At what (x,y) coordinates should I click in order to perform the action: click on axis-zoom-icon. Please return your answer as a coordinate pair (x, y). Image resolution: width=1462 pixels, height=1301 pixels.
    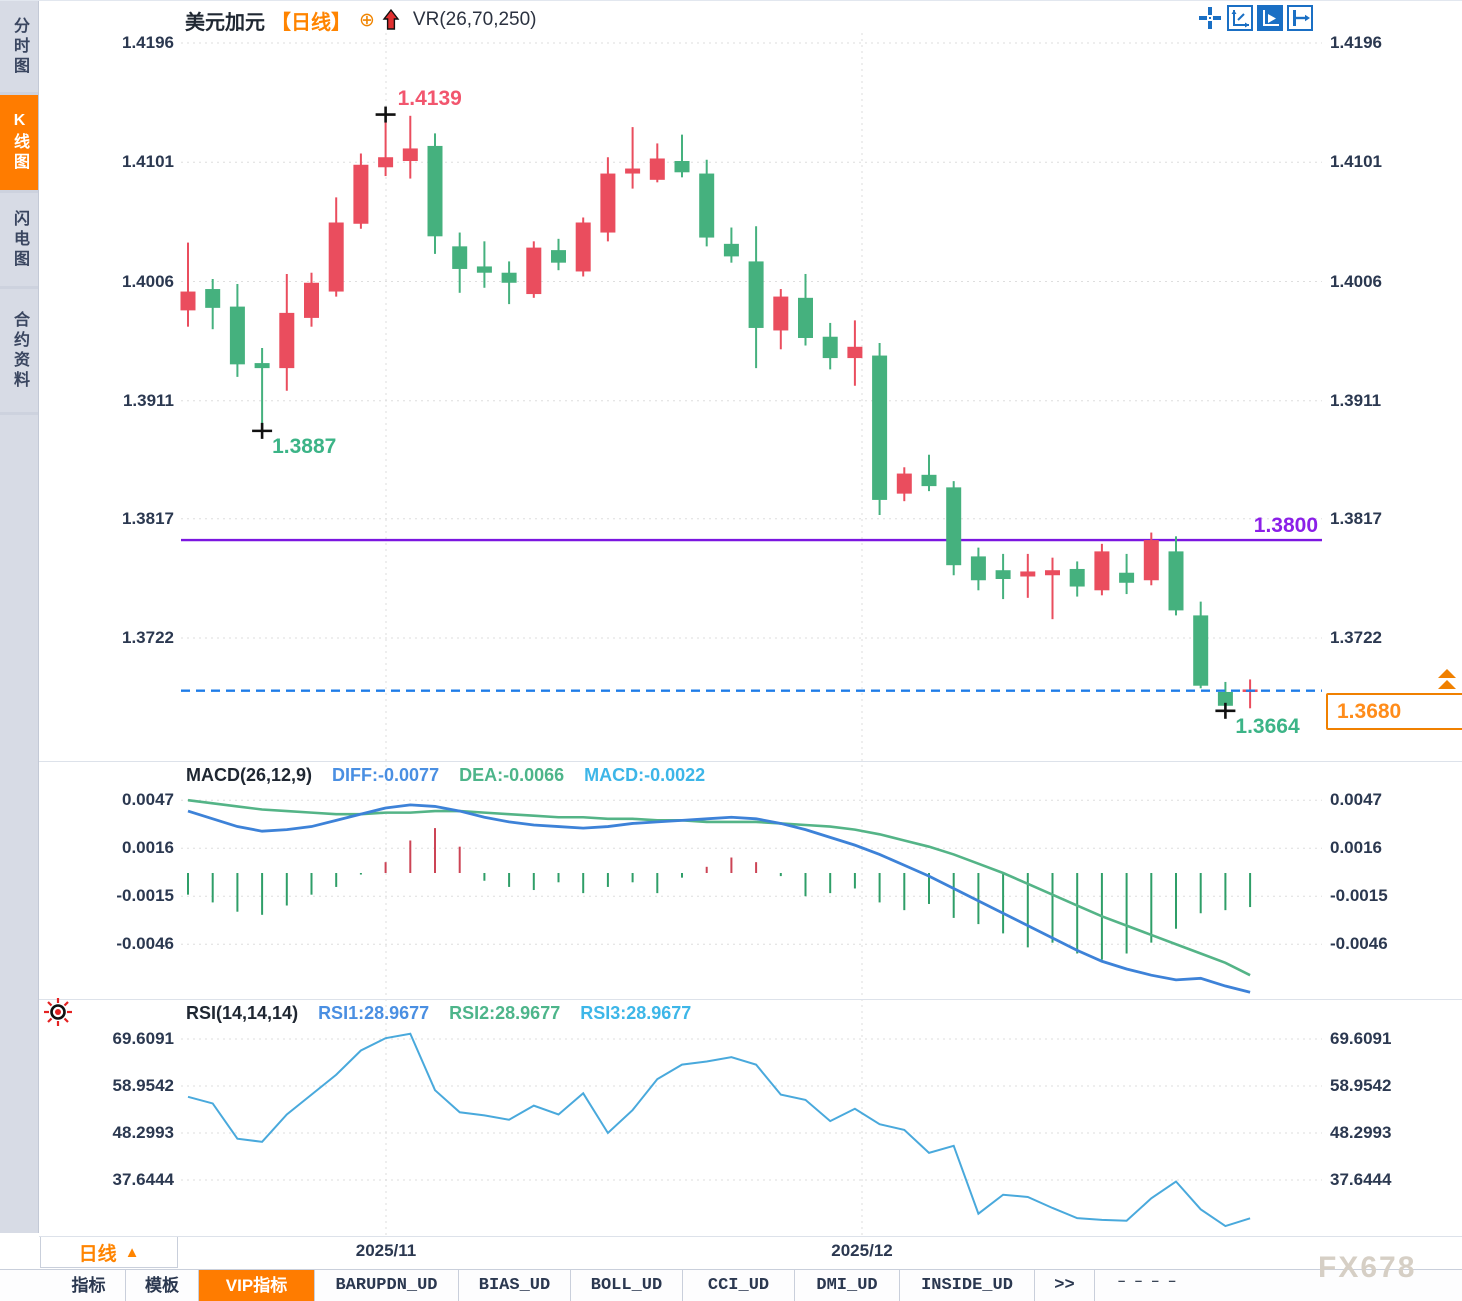
    Looking at the image, I should click on (1240, 18).